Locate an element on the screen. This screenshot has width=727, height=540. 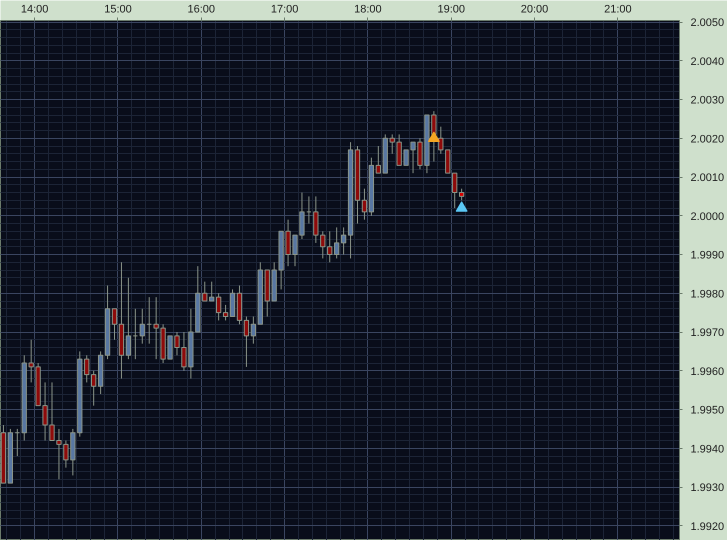
y-tick-label: 1.9940 is located at coordinates (707, 449).